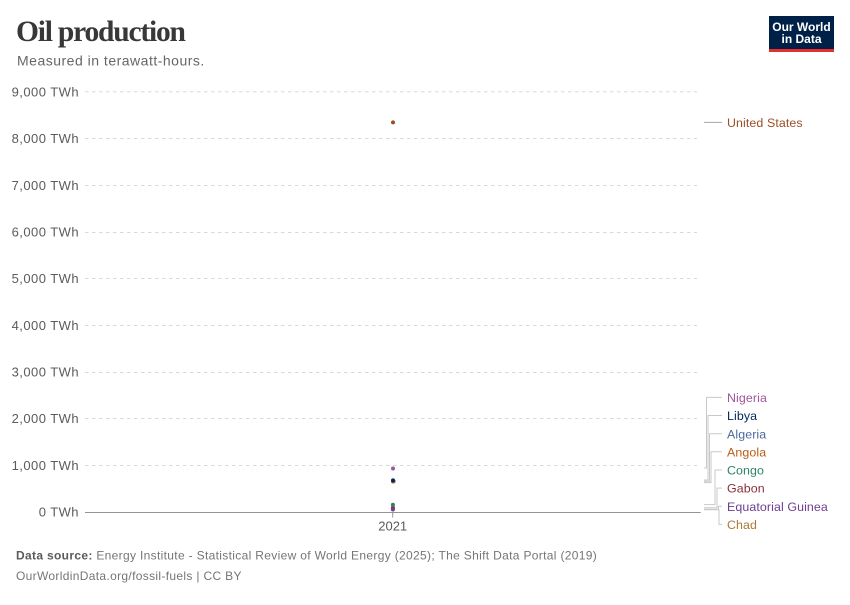 The height and width of the screenshot is (605, 850). Describe the element at coordinates (746, 452) in the screenshot. I see `svg-text: Angola` at that location.